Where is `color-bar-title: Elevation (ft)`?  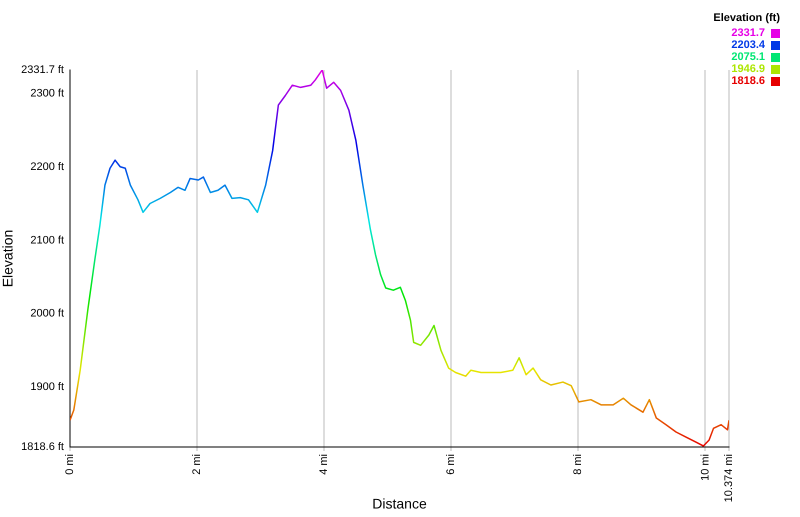 color-bar-title: Elevation (ft) is located at coordinates (746, 18).